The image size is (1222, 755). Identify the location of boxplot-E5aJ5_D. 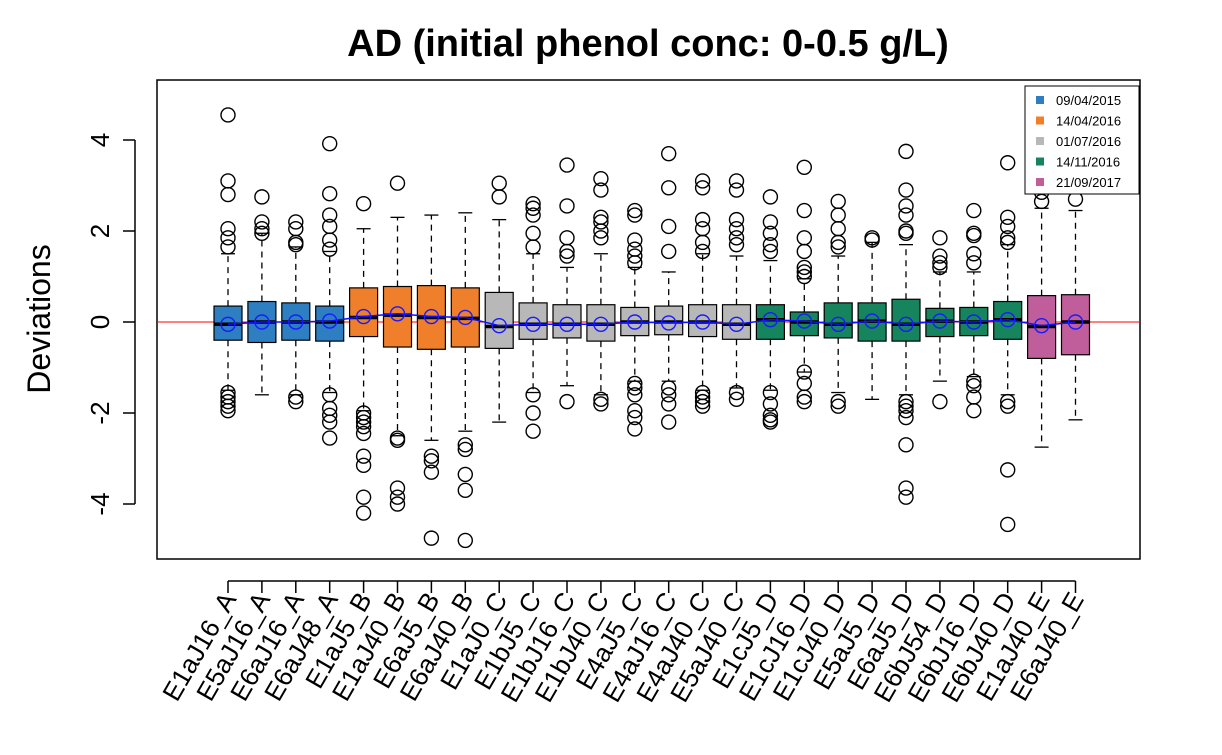
(872, 315).